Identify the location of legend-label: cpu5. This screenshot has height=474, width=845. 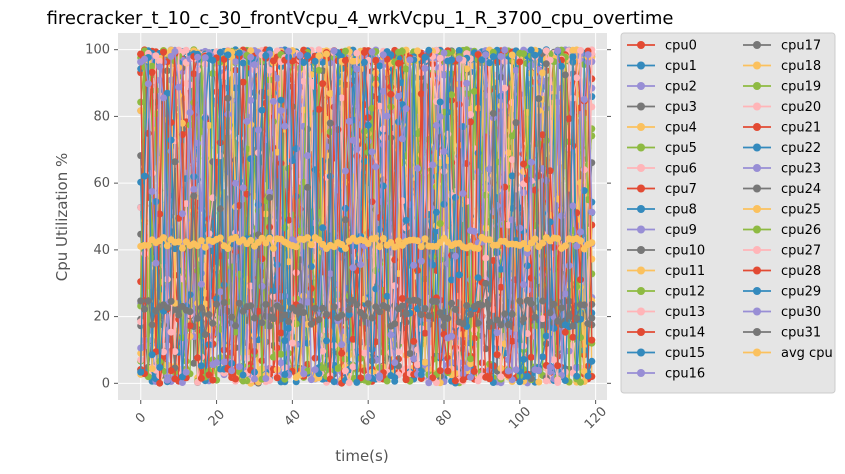
(681, 148).